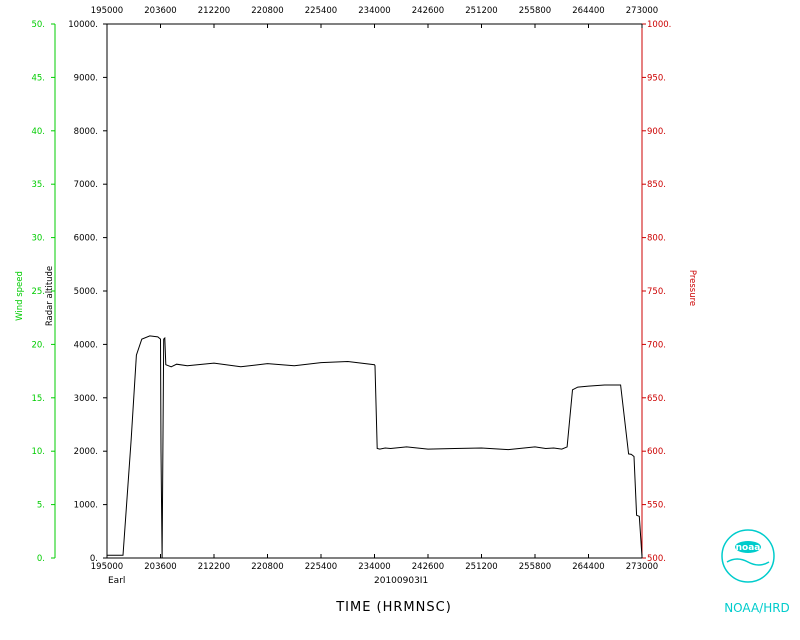  What do you see at coordinates (692, 288) in the screenshot?
I see `pressure-axis-title: Pressure` at bounding box center [692, 288].